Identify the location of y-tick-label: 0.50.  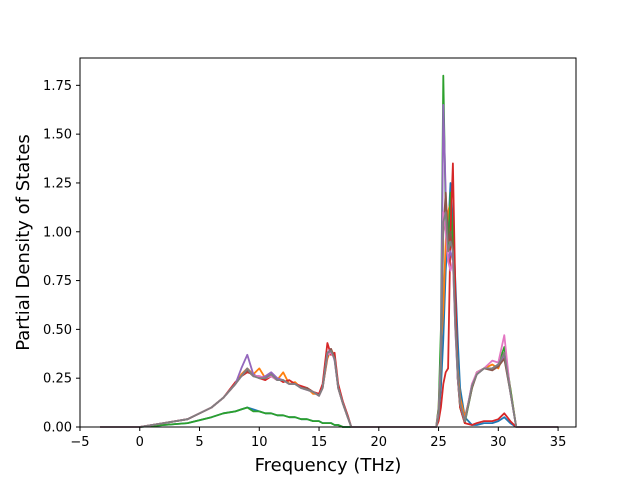
(57, 330).